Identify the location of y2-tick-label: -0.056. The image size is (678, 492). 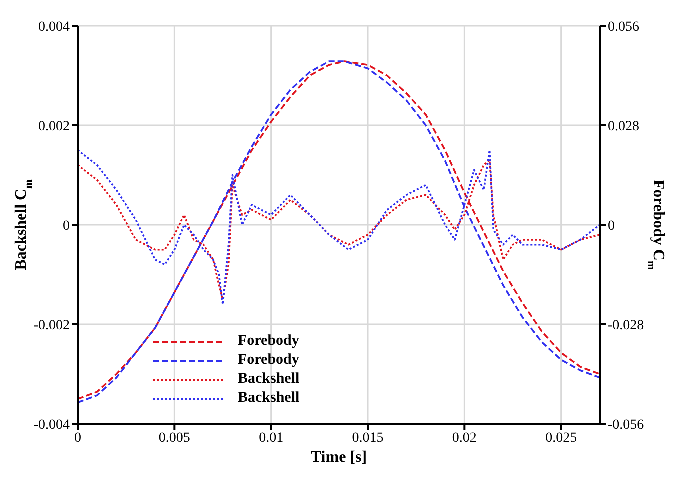
(626, 425).